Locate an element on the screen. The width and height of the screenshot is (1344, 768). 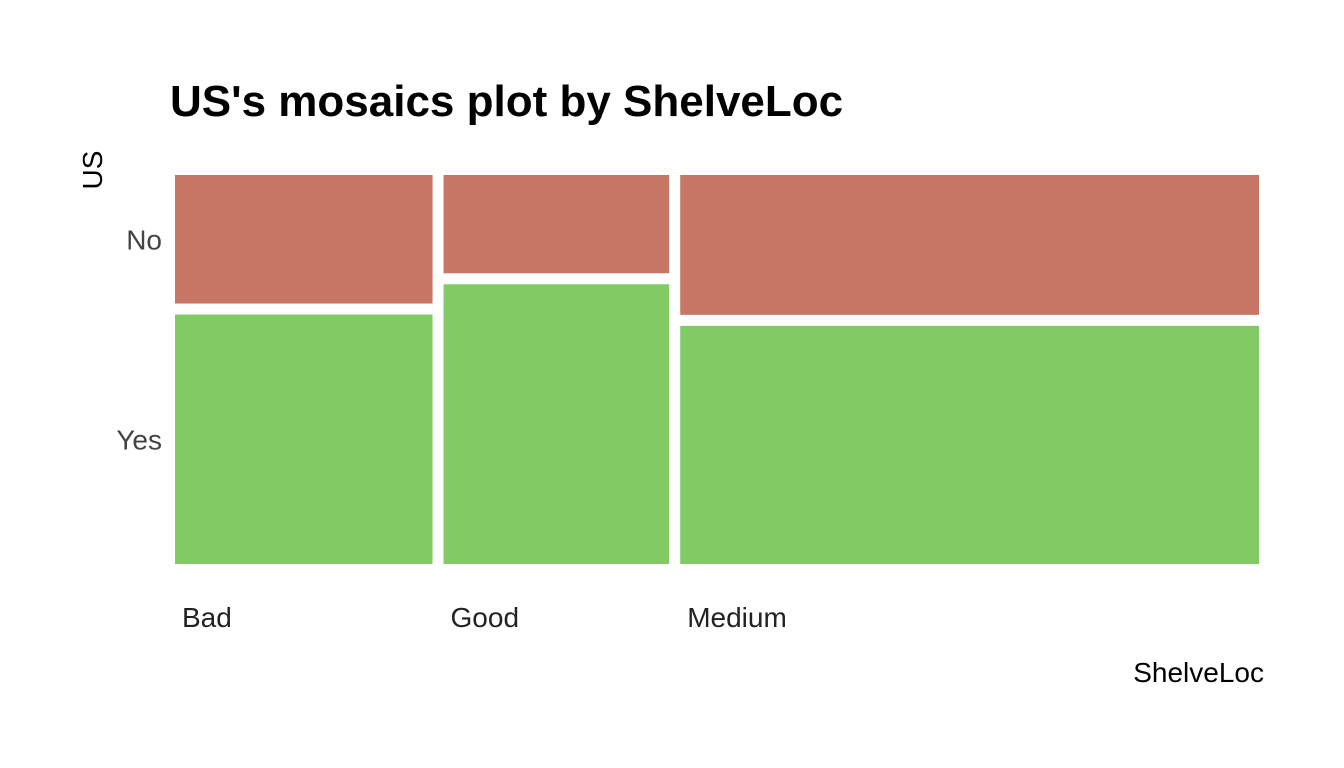
x-tick-label-medium: Medium is located at coordinates (737, 617).